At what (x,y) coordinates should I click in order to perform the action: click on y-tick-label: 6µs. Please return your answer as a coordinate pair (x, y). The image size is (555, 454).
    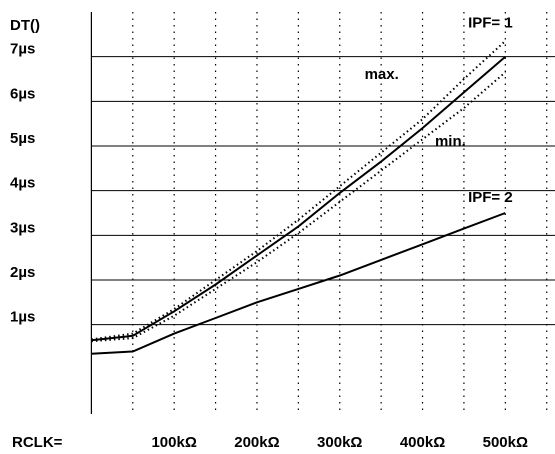
    Looking at the image, I should click on (22, 93).